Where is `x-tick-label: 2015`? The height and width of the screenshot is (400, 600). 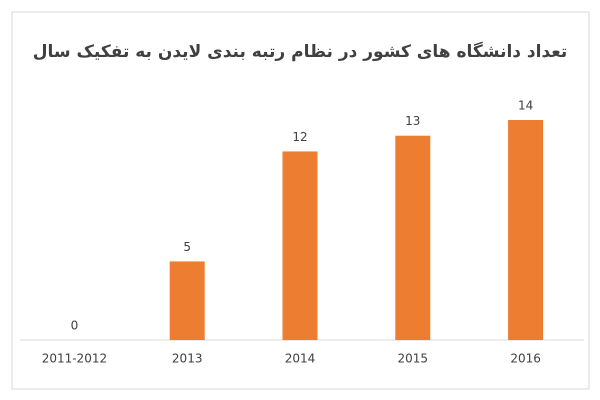 x-tick-label: 2015 is located at coordinates (413, 359).